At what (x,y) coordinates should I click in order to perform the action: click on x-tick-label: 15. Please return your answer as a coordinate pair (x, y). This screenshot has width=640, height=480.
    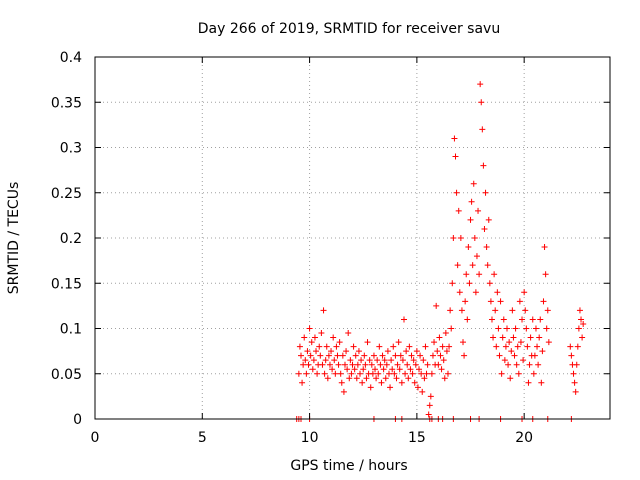
    Looking at the image, I should click on (417, 438).